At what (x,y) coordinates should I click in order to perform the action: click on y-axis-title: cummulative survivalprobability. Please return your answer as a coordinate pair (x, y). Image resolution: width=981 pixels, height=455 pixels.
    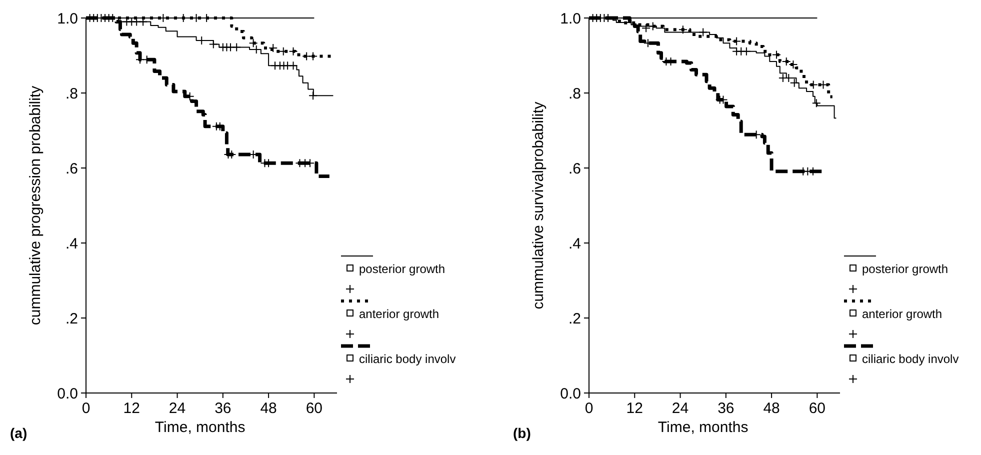
    Looking at the image, I should click on (538, 205).